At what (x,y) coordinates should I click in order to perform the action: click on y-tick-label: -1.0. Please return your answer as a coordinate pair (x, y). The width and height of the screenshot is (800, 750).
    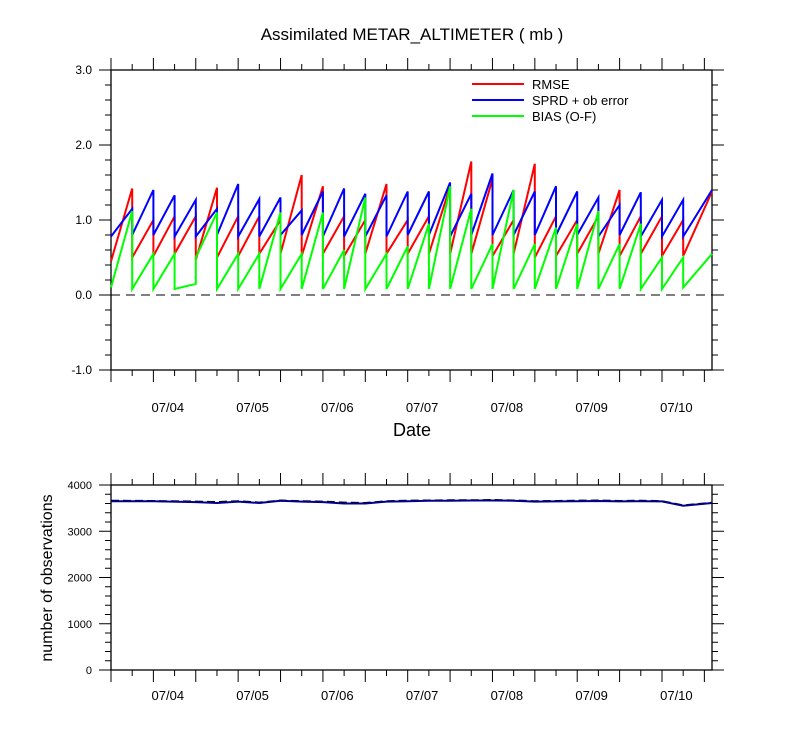
    Looking at the image, I should click on (81, 370).